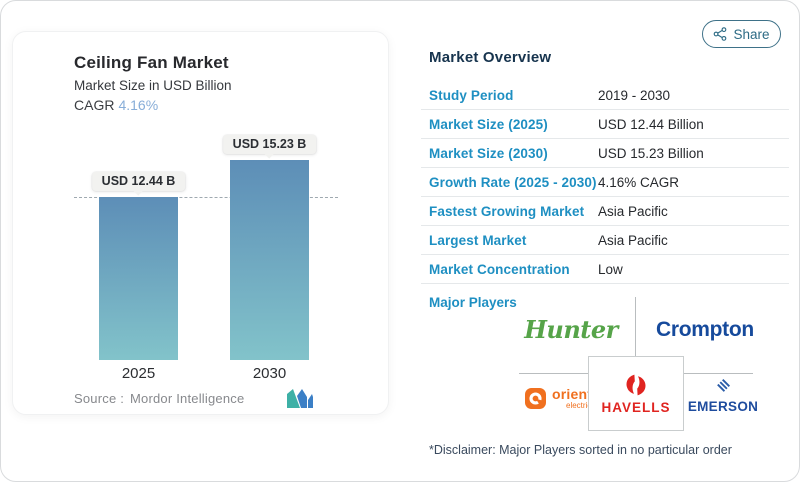 This screenshot has height=482, width=800. What do you see at coordinates (507, 211) in the screenshot?
I see `overview-row-label: Fastest Growing Market` at bounding box center [507, 211].